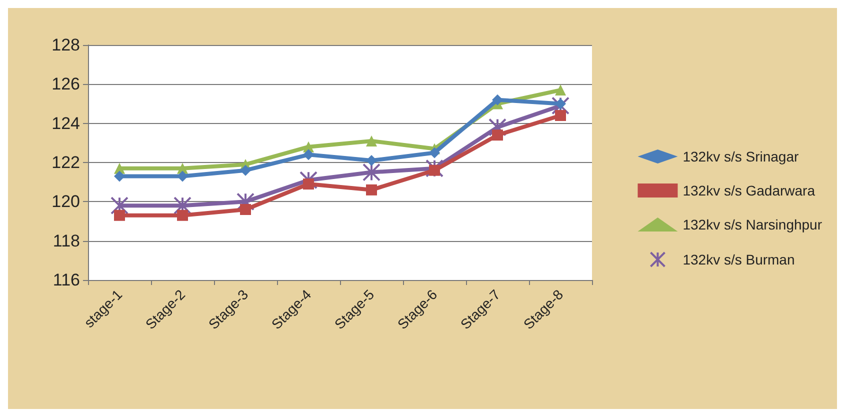 The height and width of the screenshot is (417, 845). Describe the element at coordinates (66, 202) in the screenshot. I see `y-tick-label: 120` at that location.